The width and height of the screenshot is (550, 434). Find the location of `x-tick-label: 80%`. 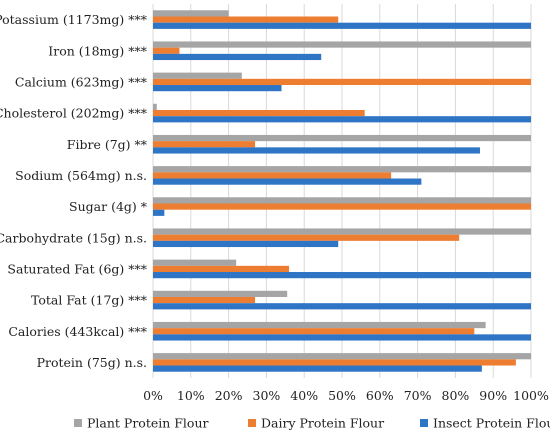

x-tick-label: 80% is located at coordinates (456, 395).